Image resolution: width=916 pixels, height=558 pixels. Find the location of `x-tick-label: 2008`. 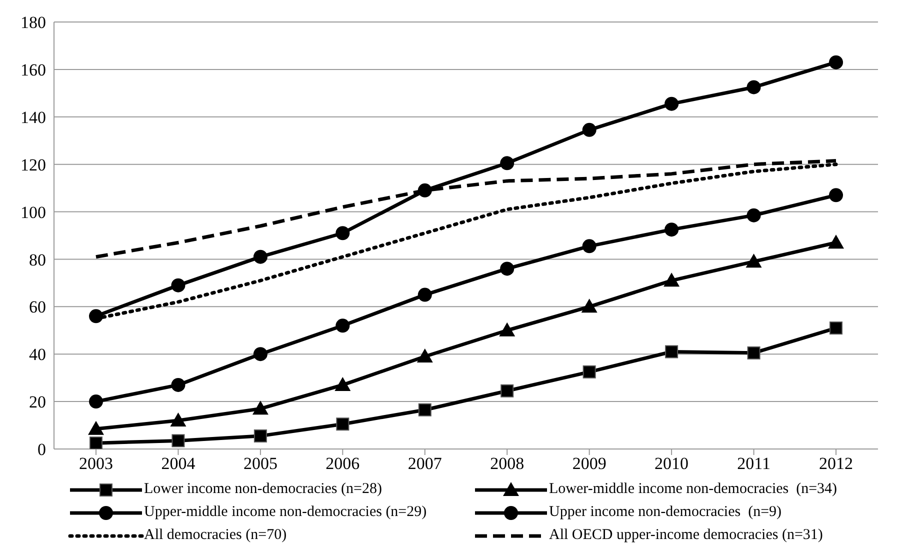

x-tick-label: 2008 is located at coordinates (507, 464).